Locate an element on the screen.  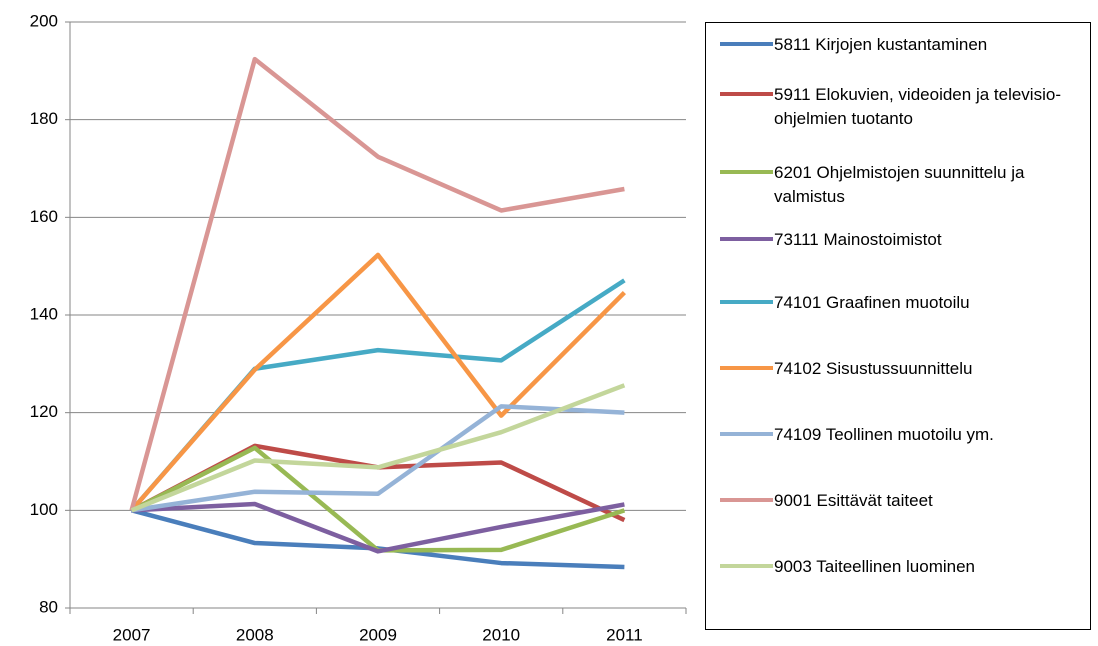
x-tick-label: 2008 is located at coordinates (255, 634).